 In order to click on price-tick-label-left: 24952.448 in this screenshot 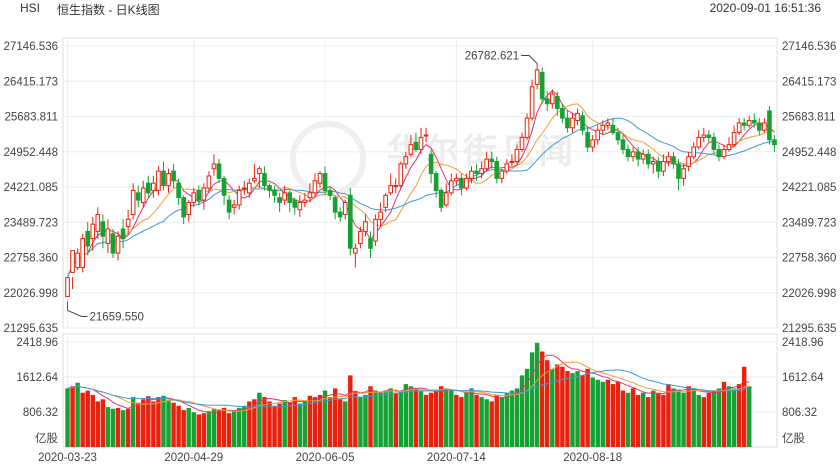, I will do `click(31, 153)`.